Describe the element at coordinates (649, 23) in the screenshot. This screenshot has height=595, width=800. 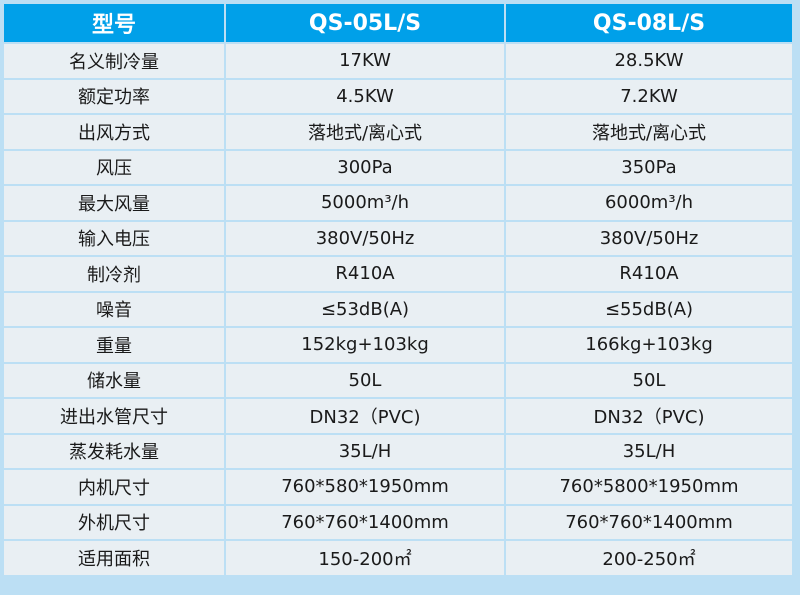
I see `header-model-b: QS-08L/S` at that location.